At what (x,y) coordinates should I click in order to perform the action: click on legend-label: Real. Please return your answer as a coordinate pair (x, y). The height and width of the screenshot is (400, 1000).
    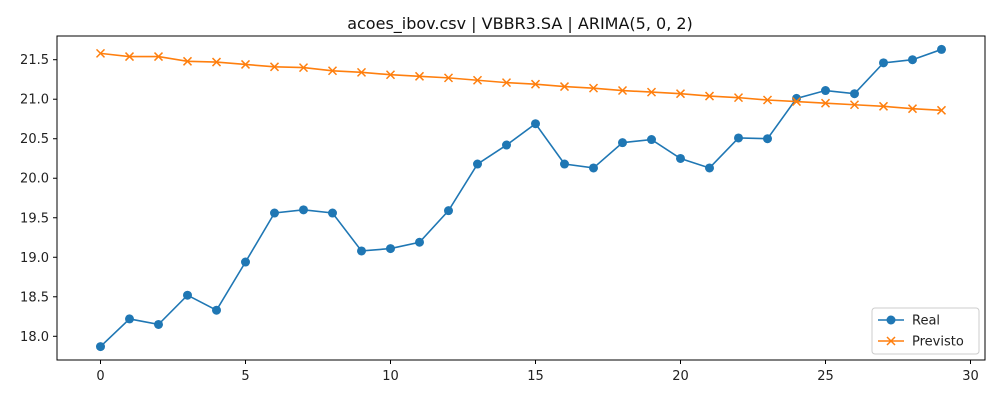
    Looking at the image, I should click on (926, 321).